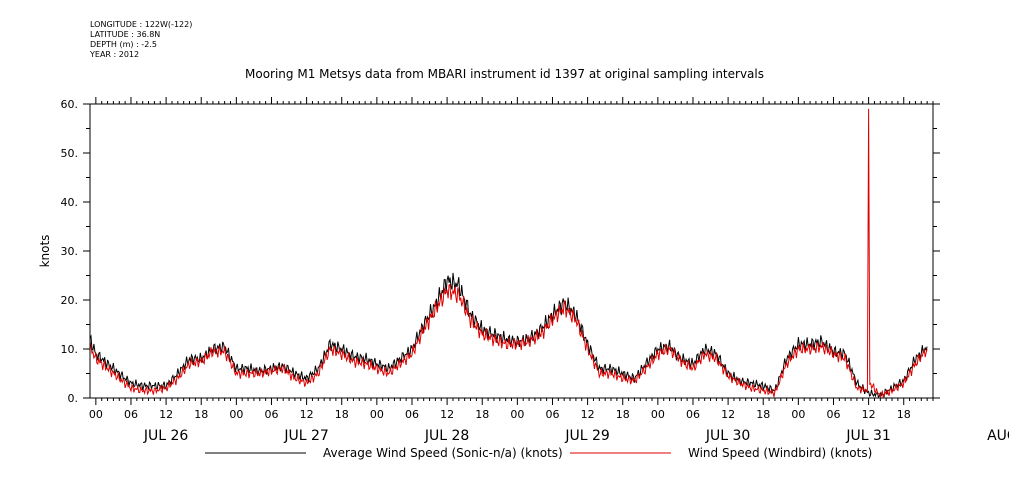 Image resolution: width=1009 pixels, height=504 pixels. I want to click on y-tick-label: 10., so click(70, 349).